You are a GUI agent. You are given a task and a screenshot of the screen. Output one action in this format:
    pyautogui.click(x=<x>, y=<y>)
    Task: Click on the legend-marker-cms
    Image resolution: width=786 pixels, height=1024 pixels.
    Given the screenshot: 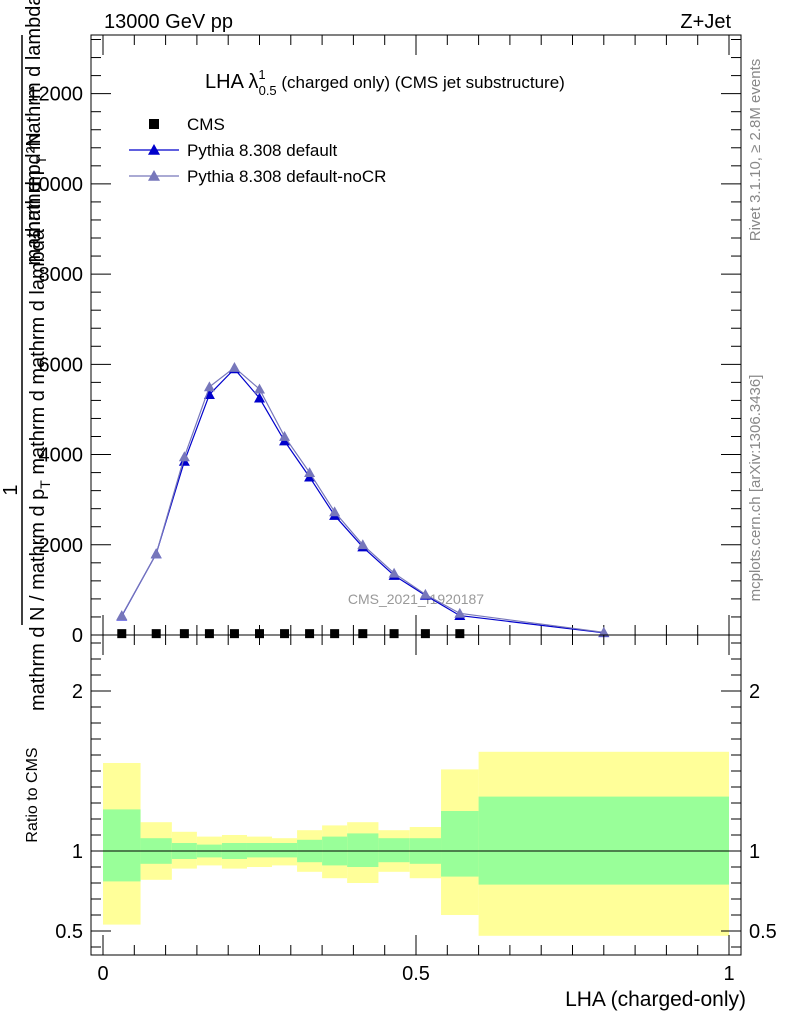 What is the action you would take?
    pyautogui.click(x=154, y=124)
    